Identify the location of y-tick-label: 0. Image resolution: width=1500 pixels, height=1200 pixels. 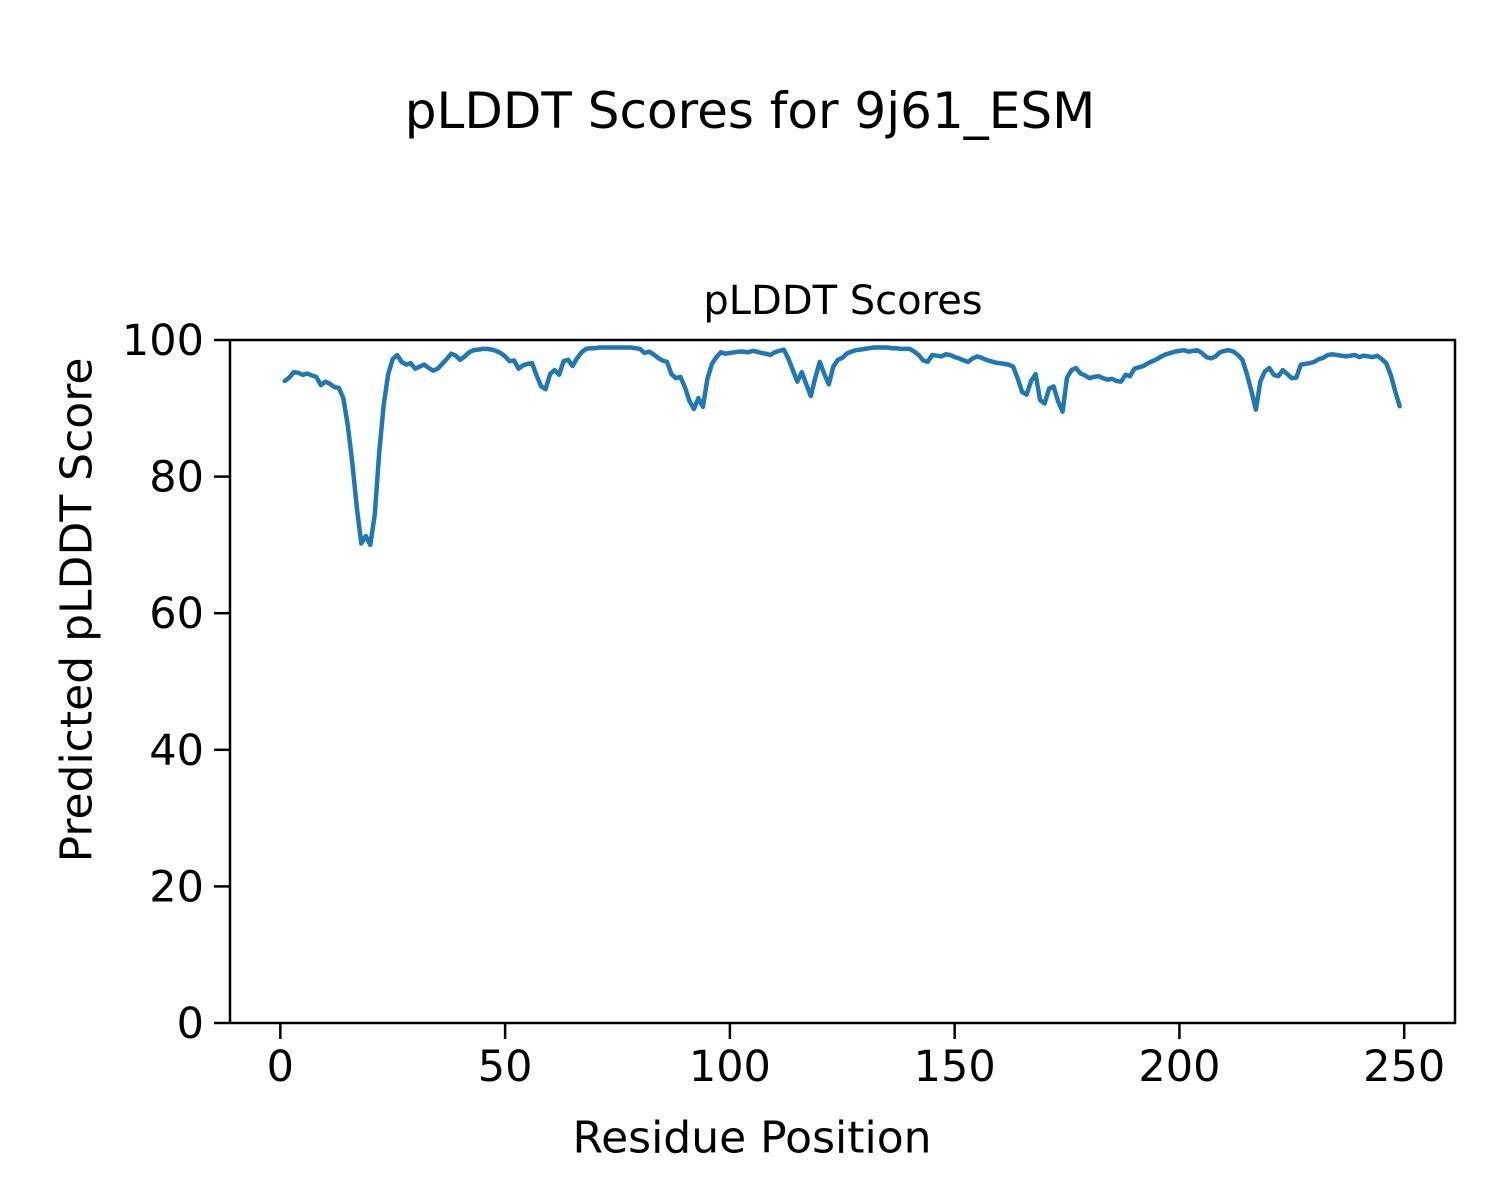
(190, 1024).